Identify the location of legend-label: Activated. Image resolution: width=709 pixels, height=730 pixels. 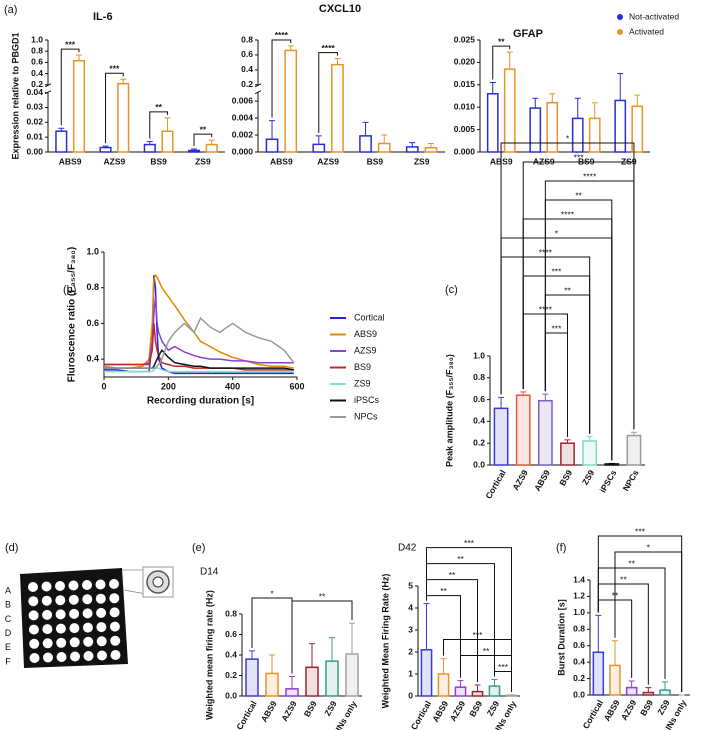
(646, 31).